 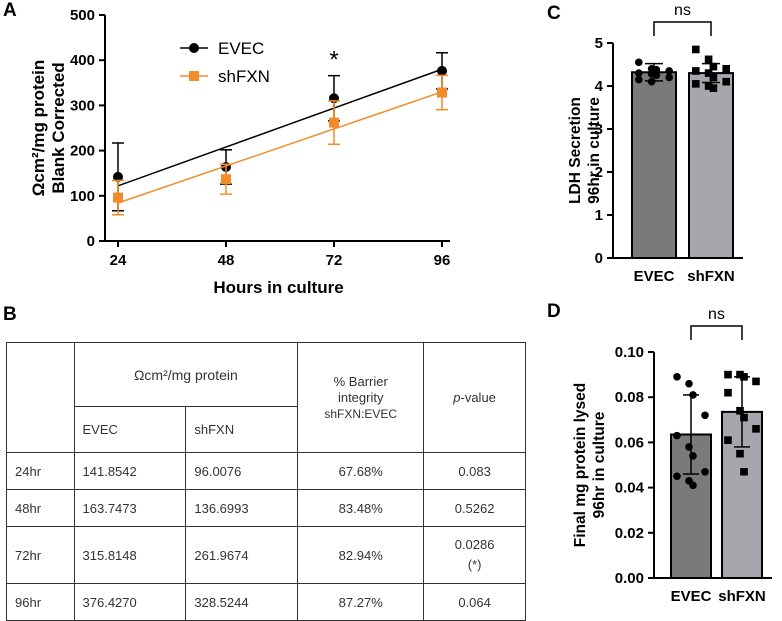 I want to click on table-header-group: Ωcm²/mg protein, so click(x=186, y=374).